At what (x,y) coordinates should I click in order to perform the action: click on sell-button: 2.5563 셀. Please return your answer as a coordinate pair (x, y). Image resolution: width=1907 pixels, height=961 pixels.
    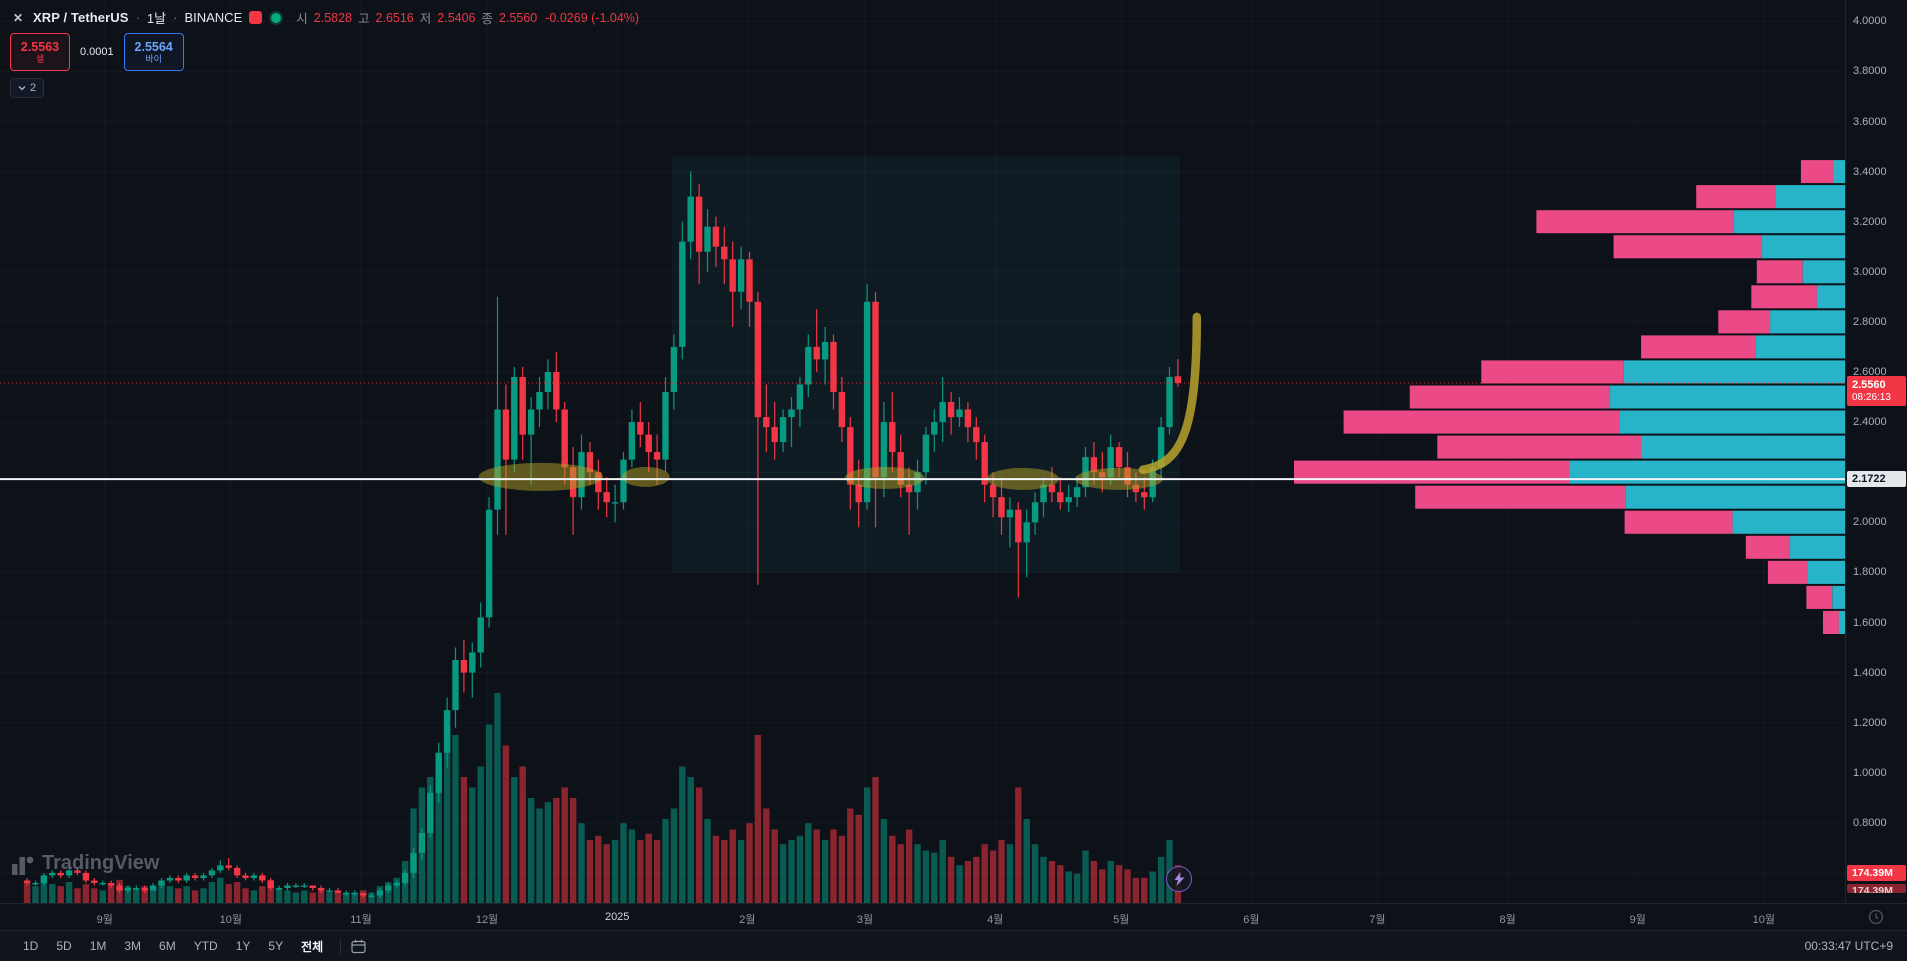
    Looking at the image, I should click on (40, 52).